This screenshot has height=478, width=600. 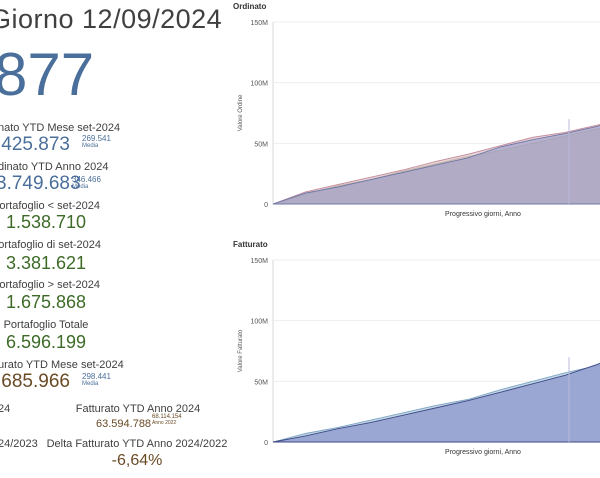 I want to click on kpi-portafoglio-totale-label: Portafoglio Totale, so click(x=46, y=325).